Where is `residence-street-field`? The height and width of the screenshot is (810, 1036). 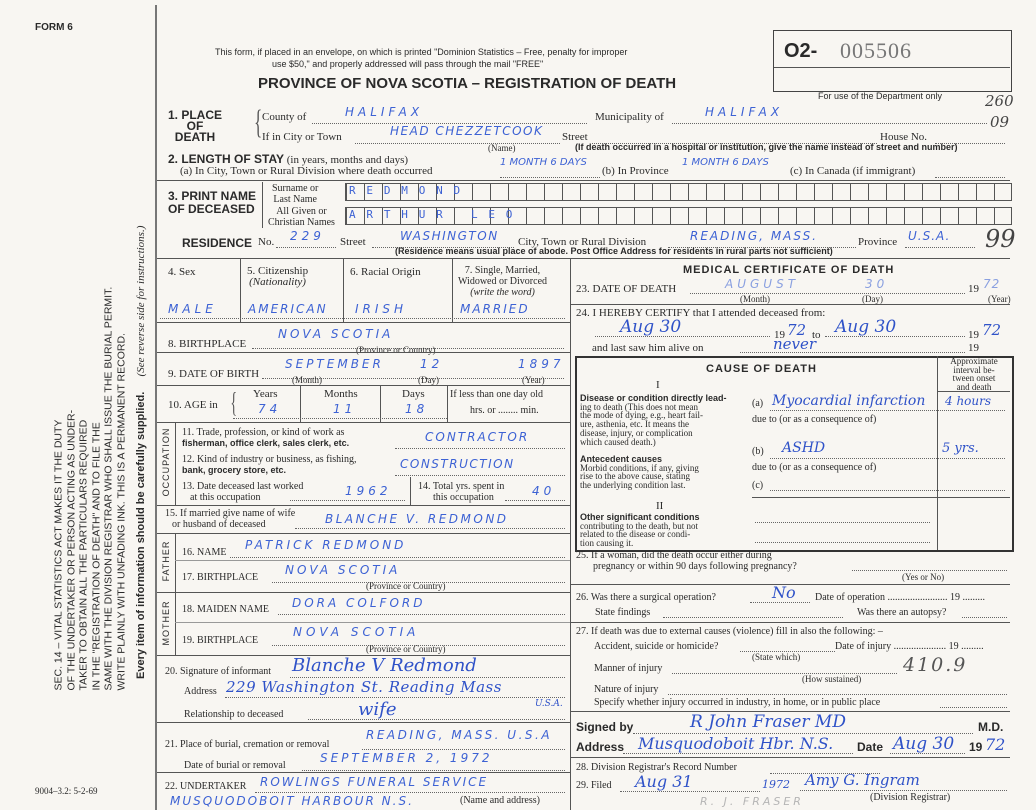
residence-street-field is located at coordinates (443, 247).